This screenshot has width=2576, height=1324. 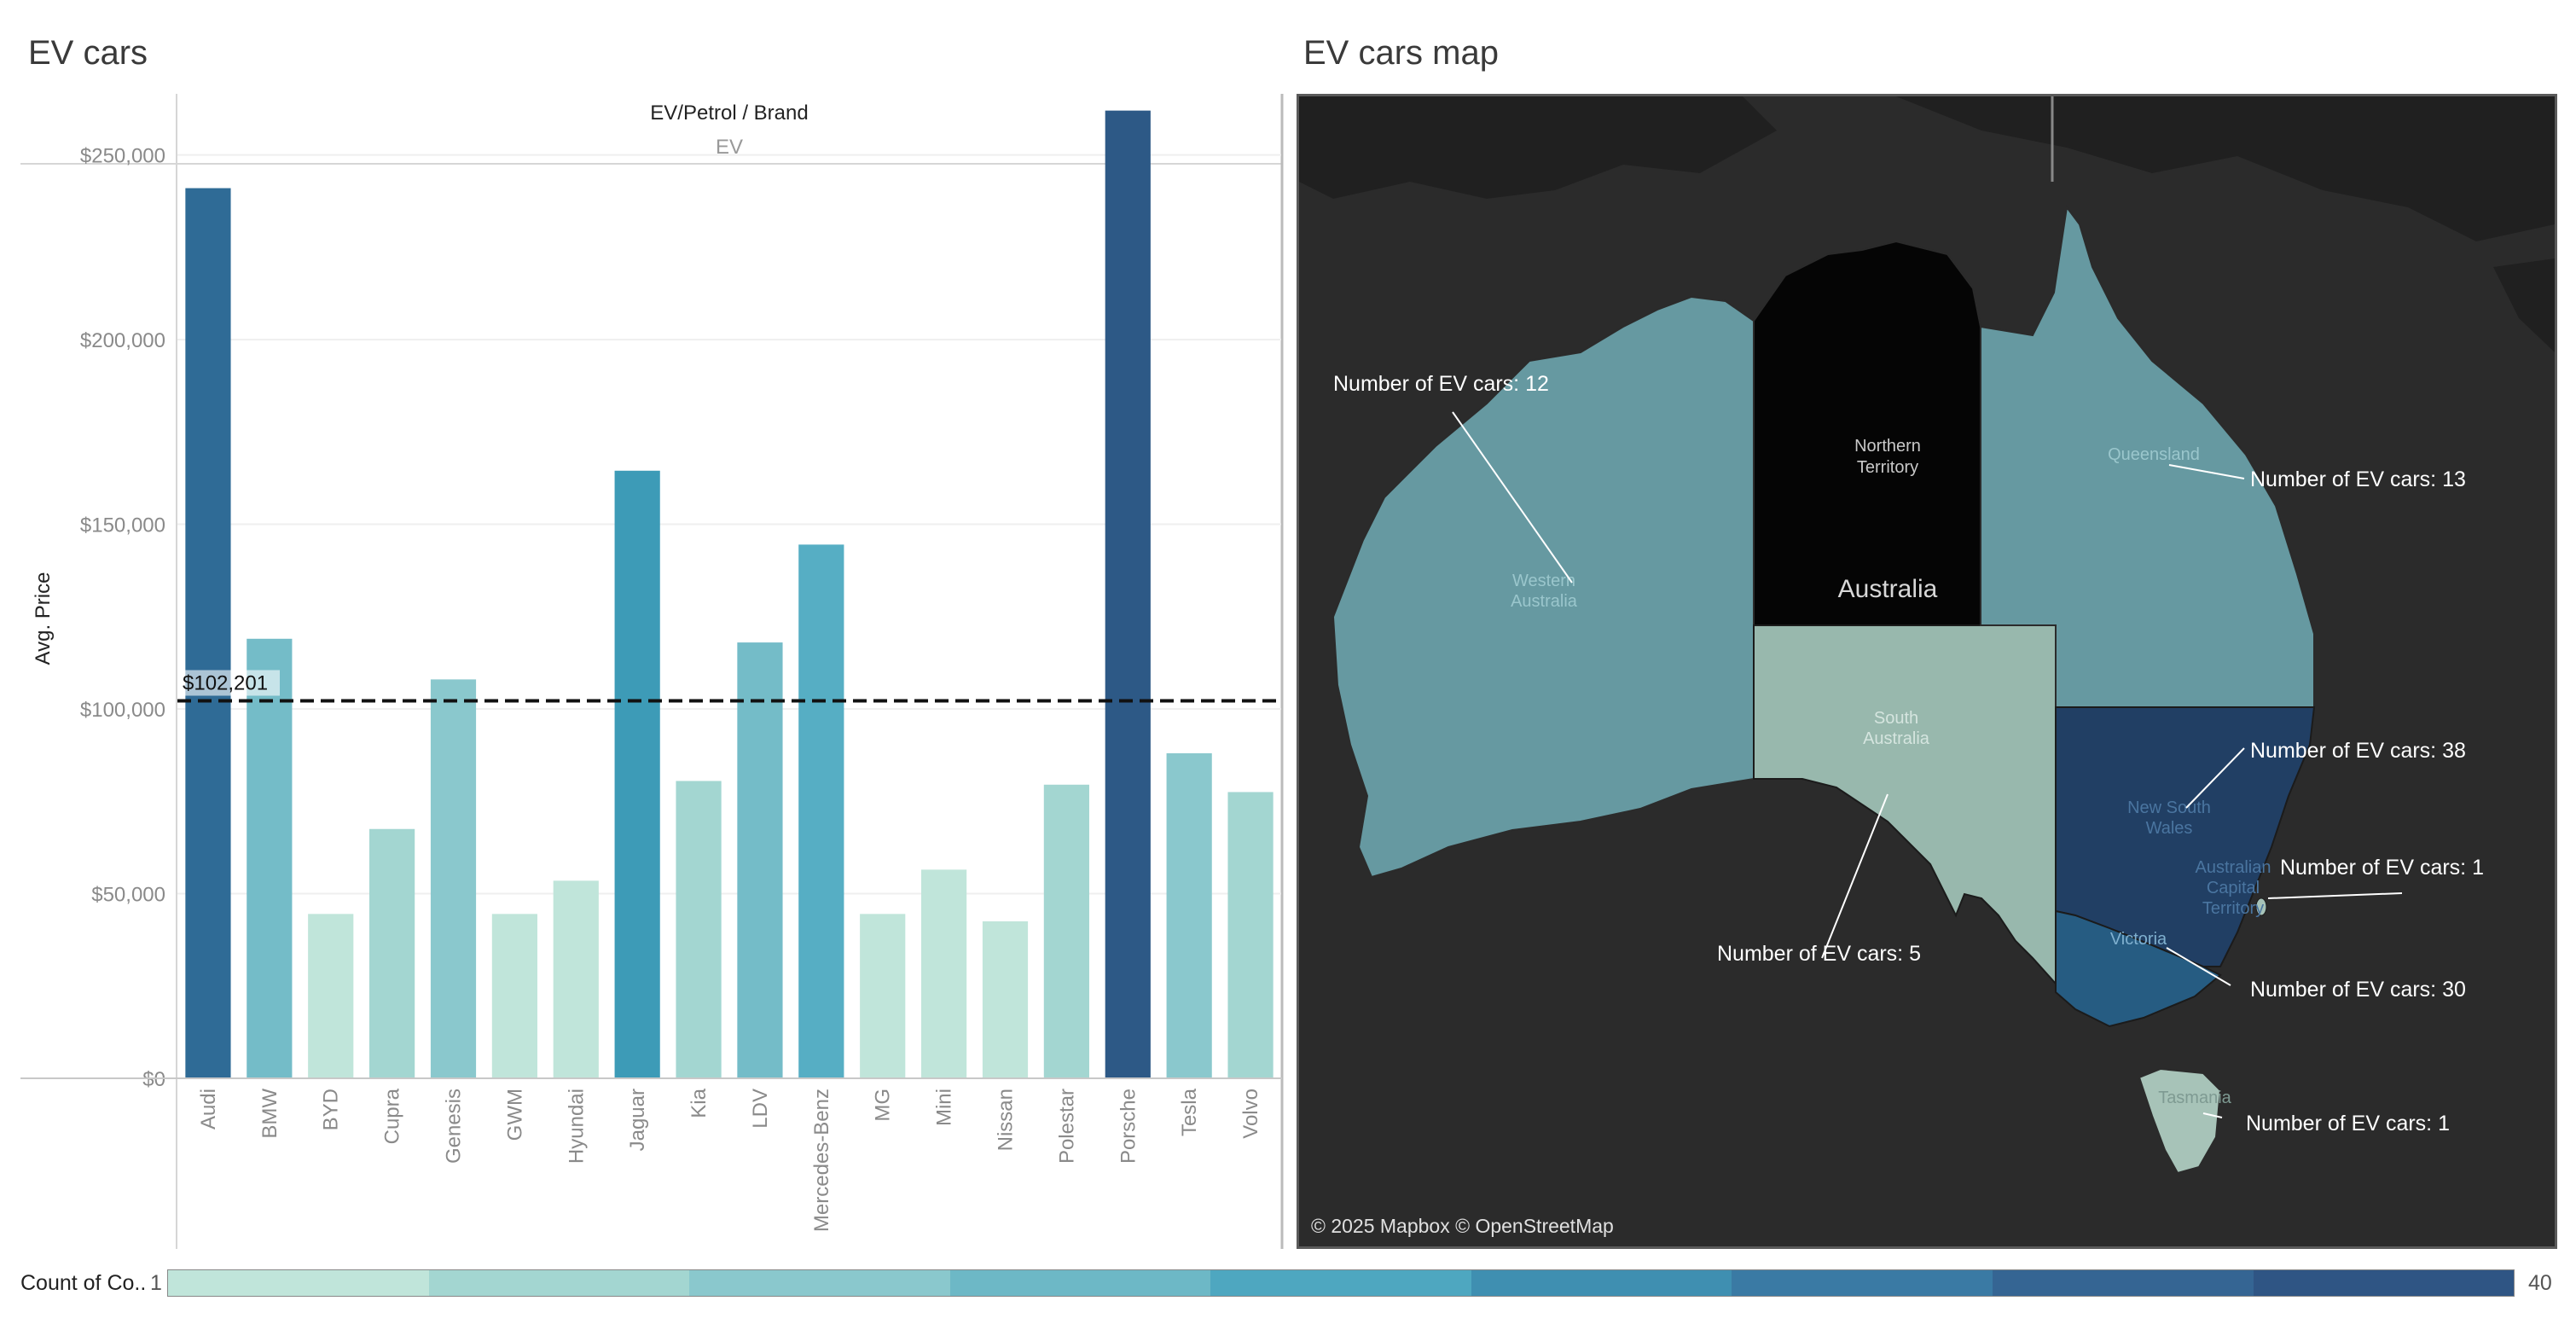 I want to click on state-western-australia, so click(x=1543, y=587).